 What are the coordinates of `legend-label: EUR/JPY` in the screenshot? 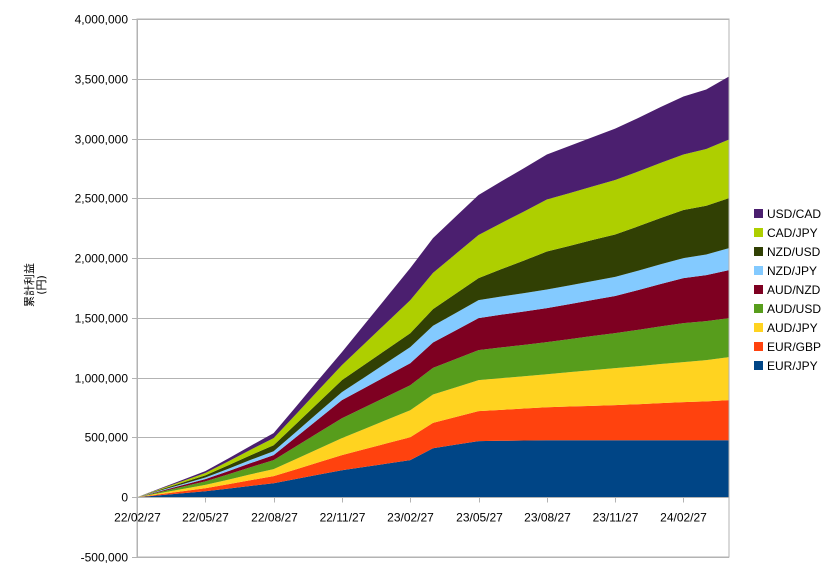 It's located at (792, 365).